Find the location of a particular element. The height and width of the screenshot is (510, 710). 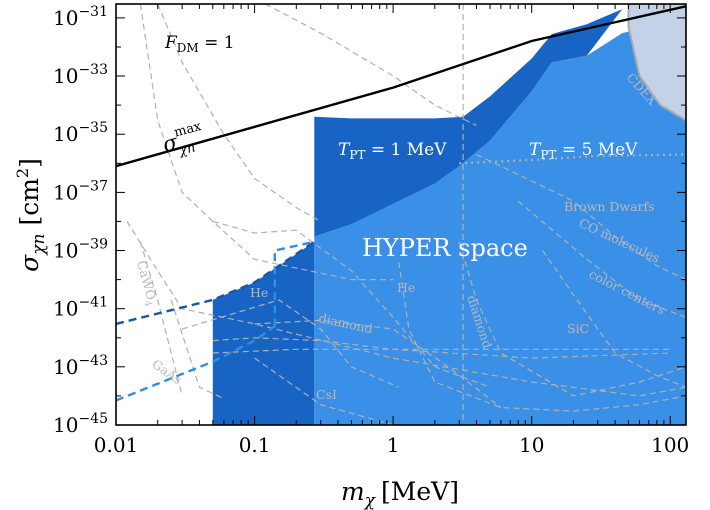

label-hyper-space: HYPER space is located at coordinates (445, 248).